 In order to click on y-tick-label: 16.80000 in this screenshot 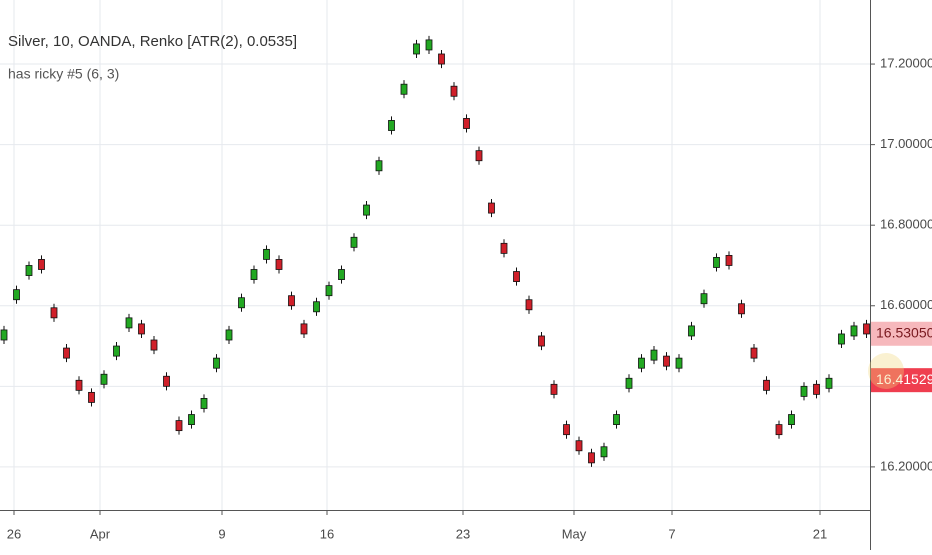, I will do `click(906, 224)`.